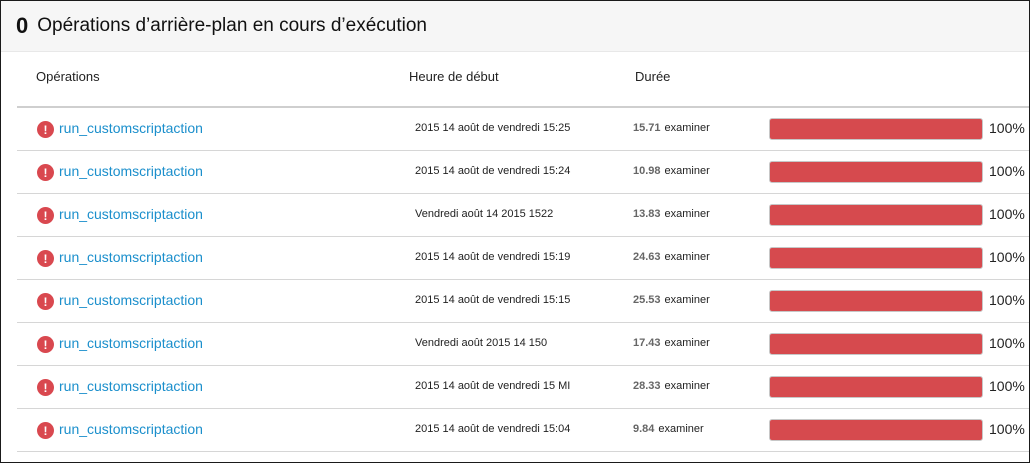 The image size is (1030, 463). Describe the element at coordinates (22, 25) in the screenshot. I see `operation-count: 0` at that location.